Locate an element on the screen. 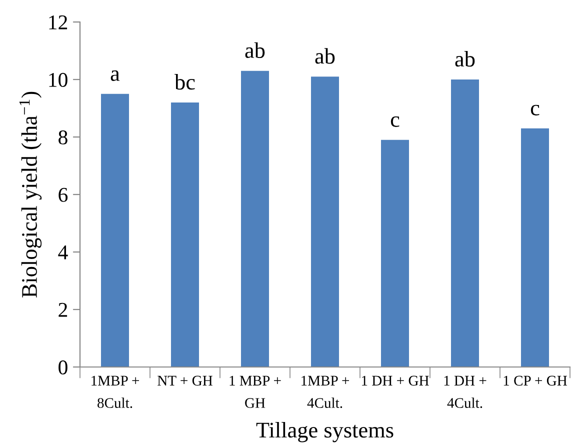 The image size is (573, 447). x-tick-label: 1MBP + 8Cult. is located at coordinates (115, 392).